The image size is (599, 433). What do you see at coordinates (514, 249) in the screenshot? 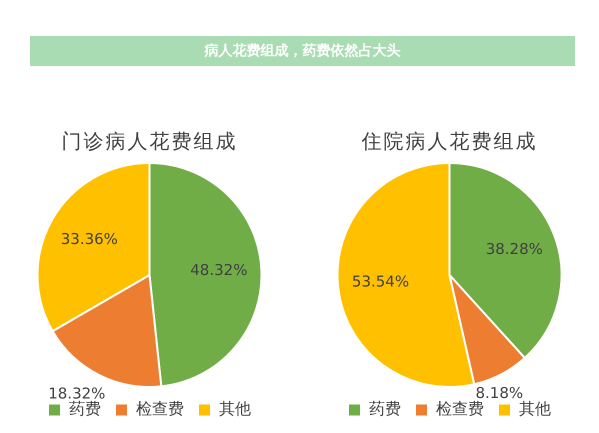
I see `data-label: 38.28%` at bounding box center [514, 249].